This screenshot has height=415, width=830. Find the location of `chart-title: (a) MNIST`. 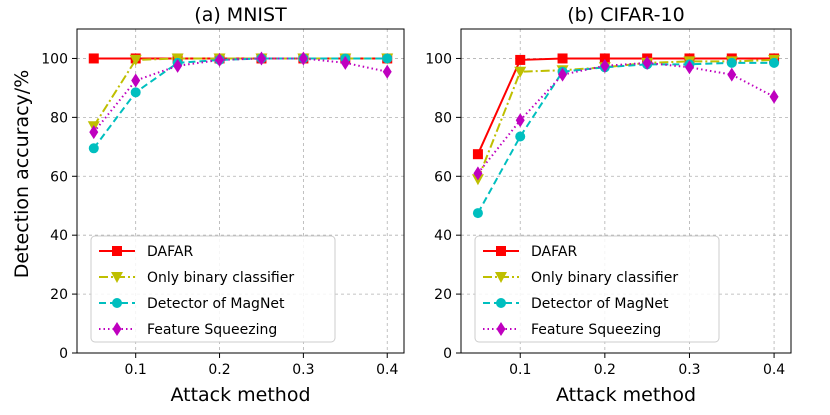

chart-title: (a) MNIST is located at coordinates (240, 15).